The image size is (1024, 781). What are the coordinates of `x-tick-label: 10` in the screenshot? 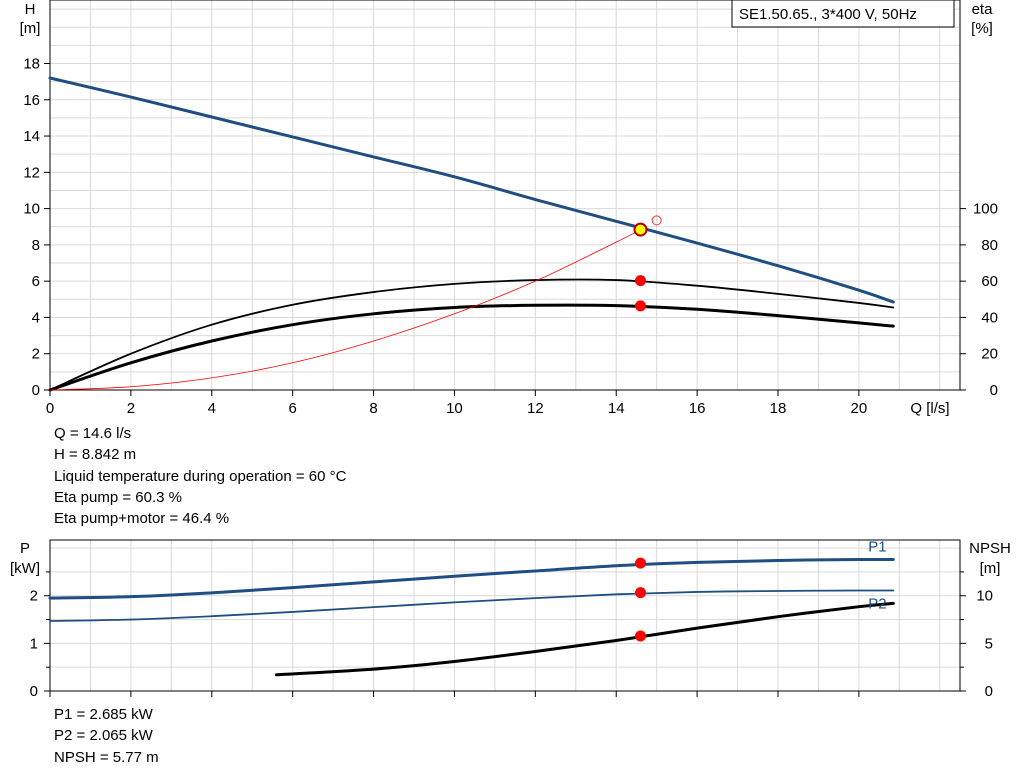 It's located at (454, 408).